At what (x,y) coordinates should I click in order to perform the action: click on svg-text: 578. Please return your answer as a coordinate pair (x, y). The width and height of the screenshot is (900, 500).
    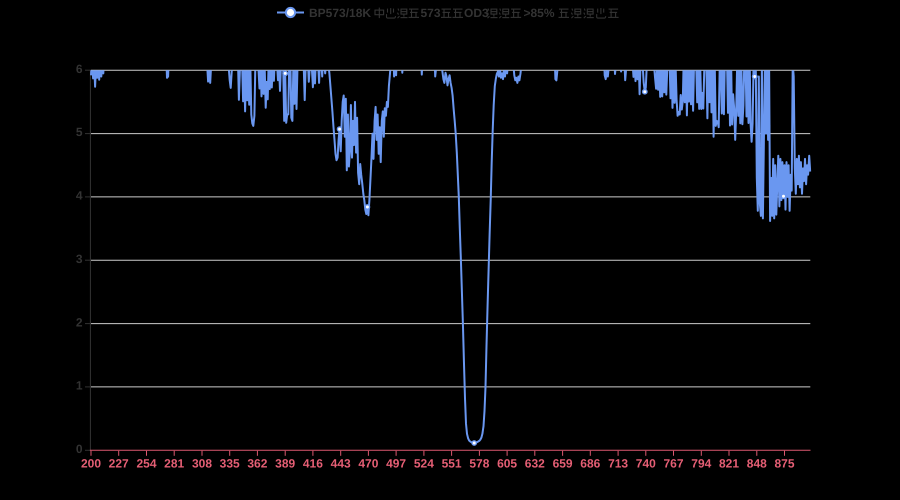
    Looking at the image, I should click on (479, 463).